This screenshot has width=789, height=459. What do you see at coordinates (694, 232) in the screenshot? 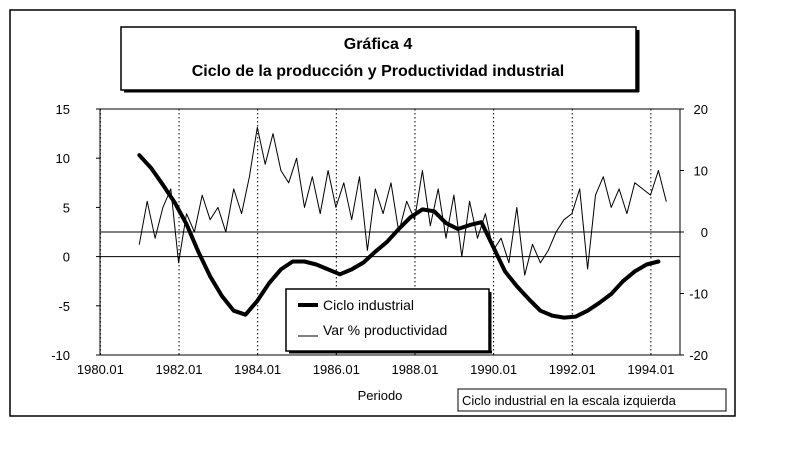
I see `right-y-axis-ticks: 20 10 0 -10 -20` at bounding box center [694, 232].